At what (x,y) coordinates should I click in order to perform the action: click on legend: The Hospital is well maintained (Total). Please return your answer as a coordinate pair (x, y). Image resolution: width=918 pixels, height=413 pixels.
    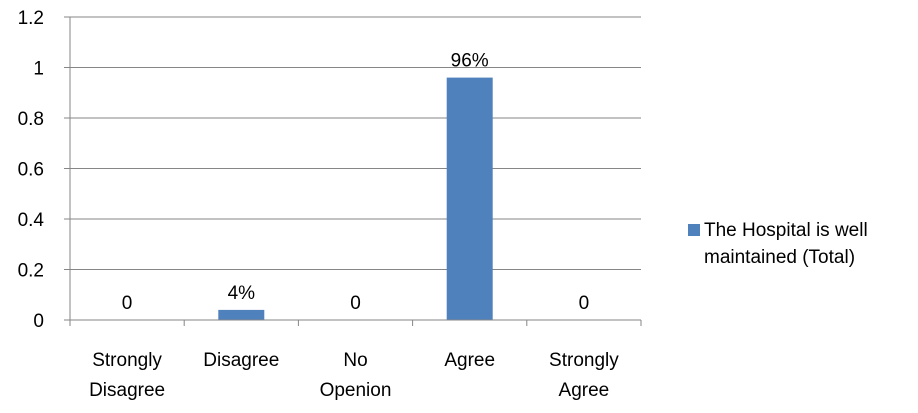
    Looking at the image, I should click on (778, 244).